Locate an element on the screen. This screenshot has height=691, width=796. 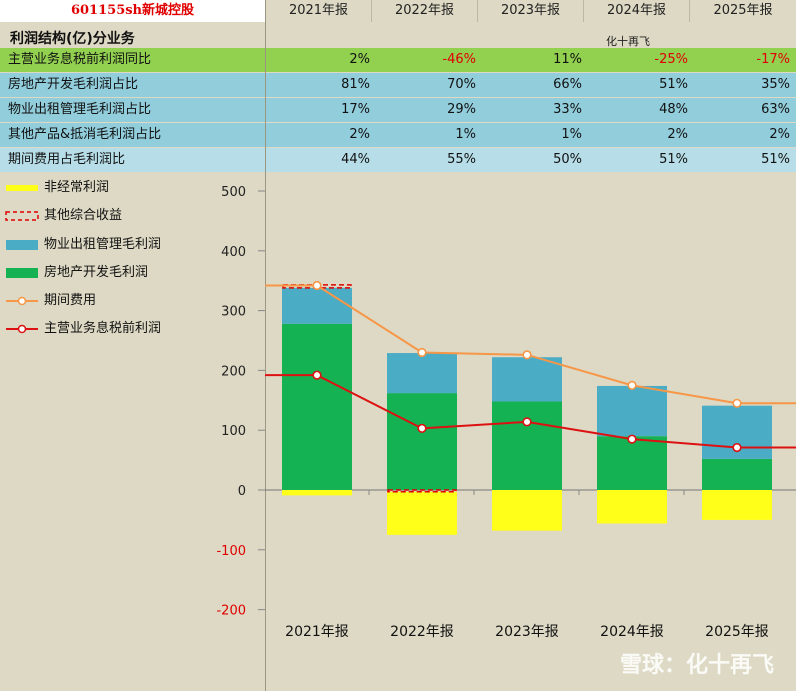
row-value: -46% is located at coordinates (459, 59).